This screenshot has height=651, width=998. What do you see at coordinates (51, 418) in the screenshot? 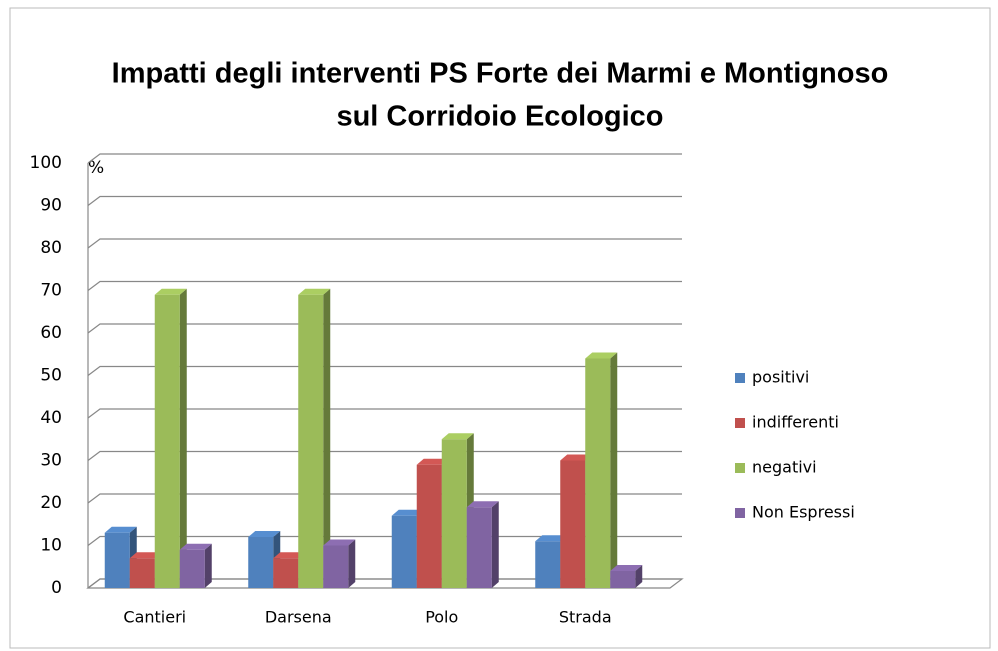
I see `y-tick-label: 40` at bounding box center [51, 418].